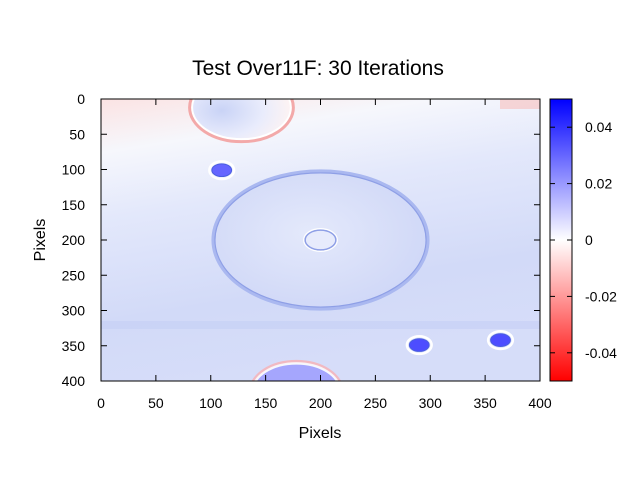 This screenshot has width=640, height=480. Describe the element at coordinates (74, 346) in the screenshot. I see `y-tick-label-7: 350` at that location.